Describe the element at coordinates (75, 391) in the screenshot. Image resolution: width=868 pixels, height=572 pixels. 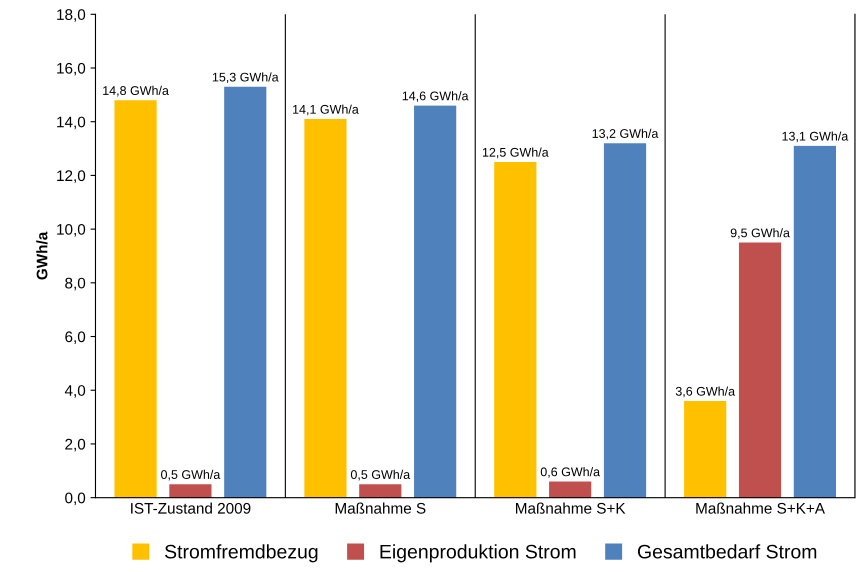
I see `y-tick-label: 4,0` at that location.